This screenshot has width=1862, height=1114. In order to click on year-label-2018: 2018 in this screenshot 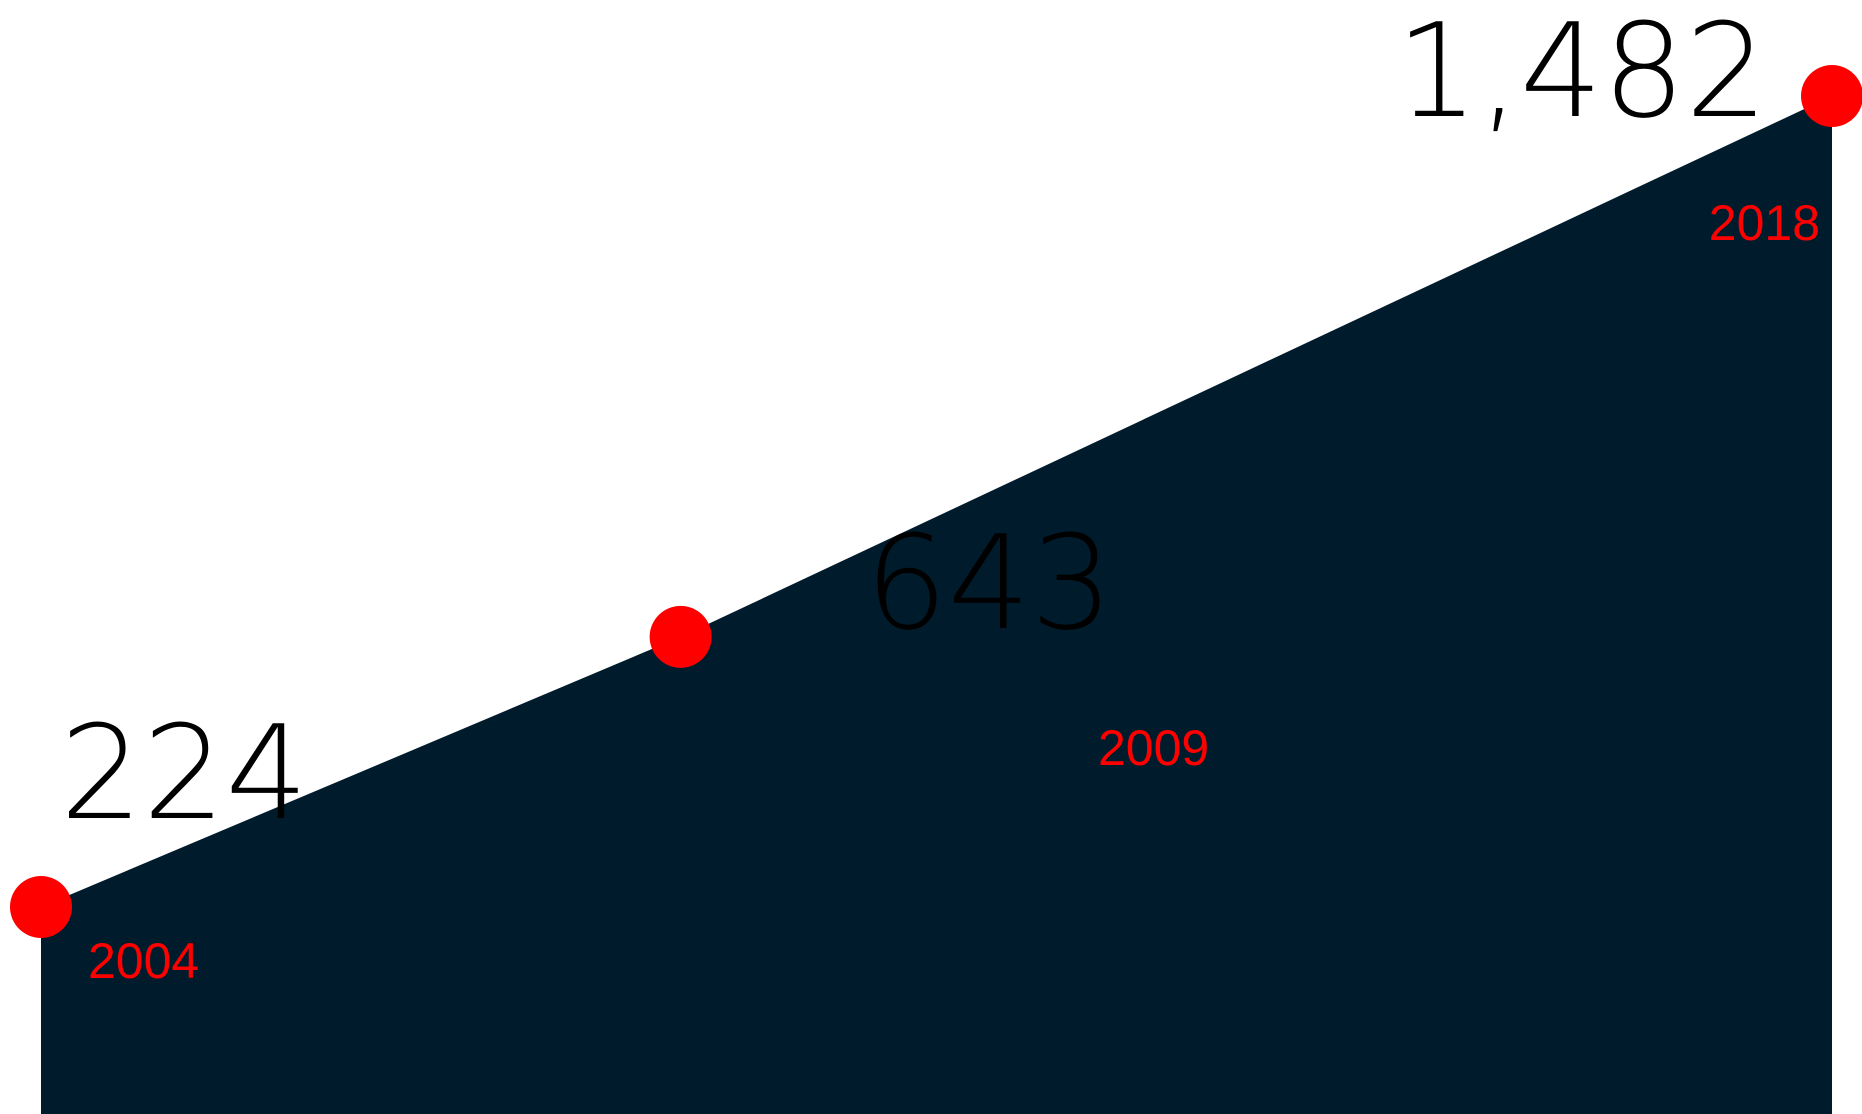, I will do `click(1764, 223)`.